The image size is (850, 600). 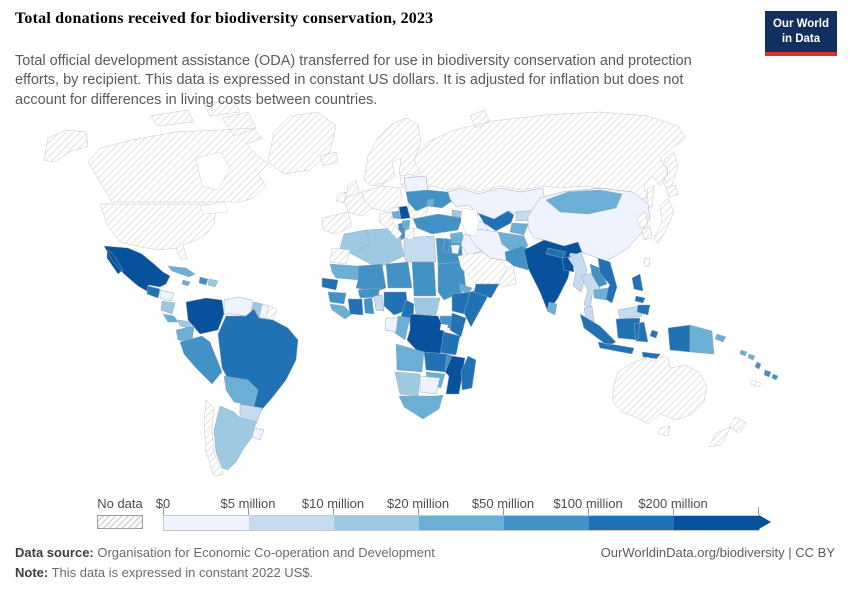 I want to click on country-mauritania: Mauritania, so click(x=345, y=272).